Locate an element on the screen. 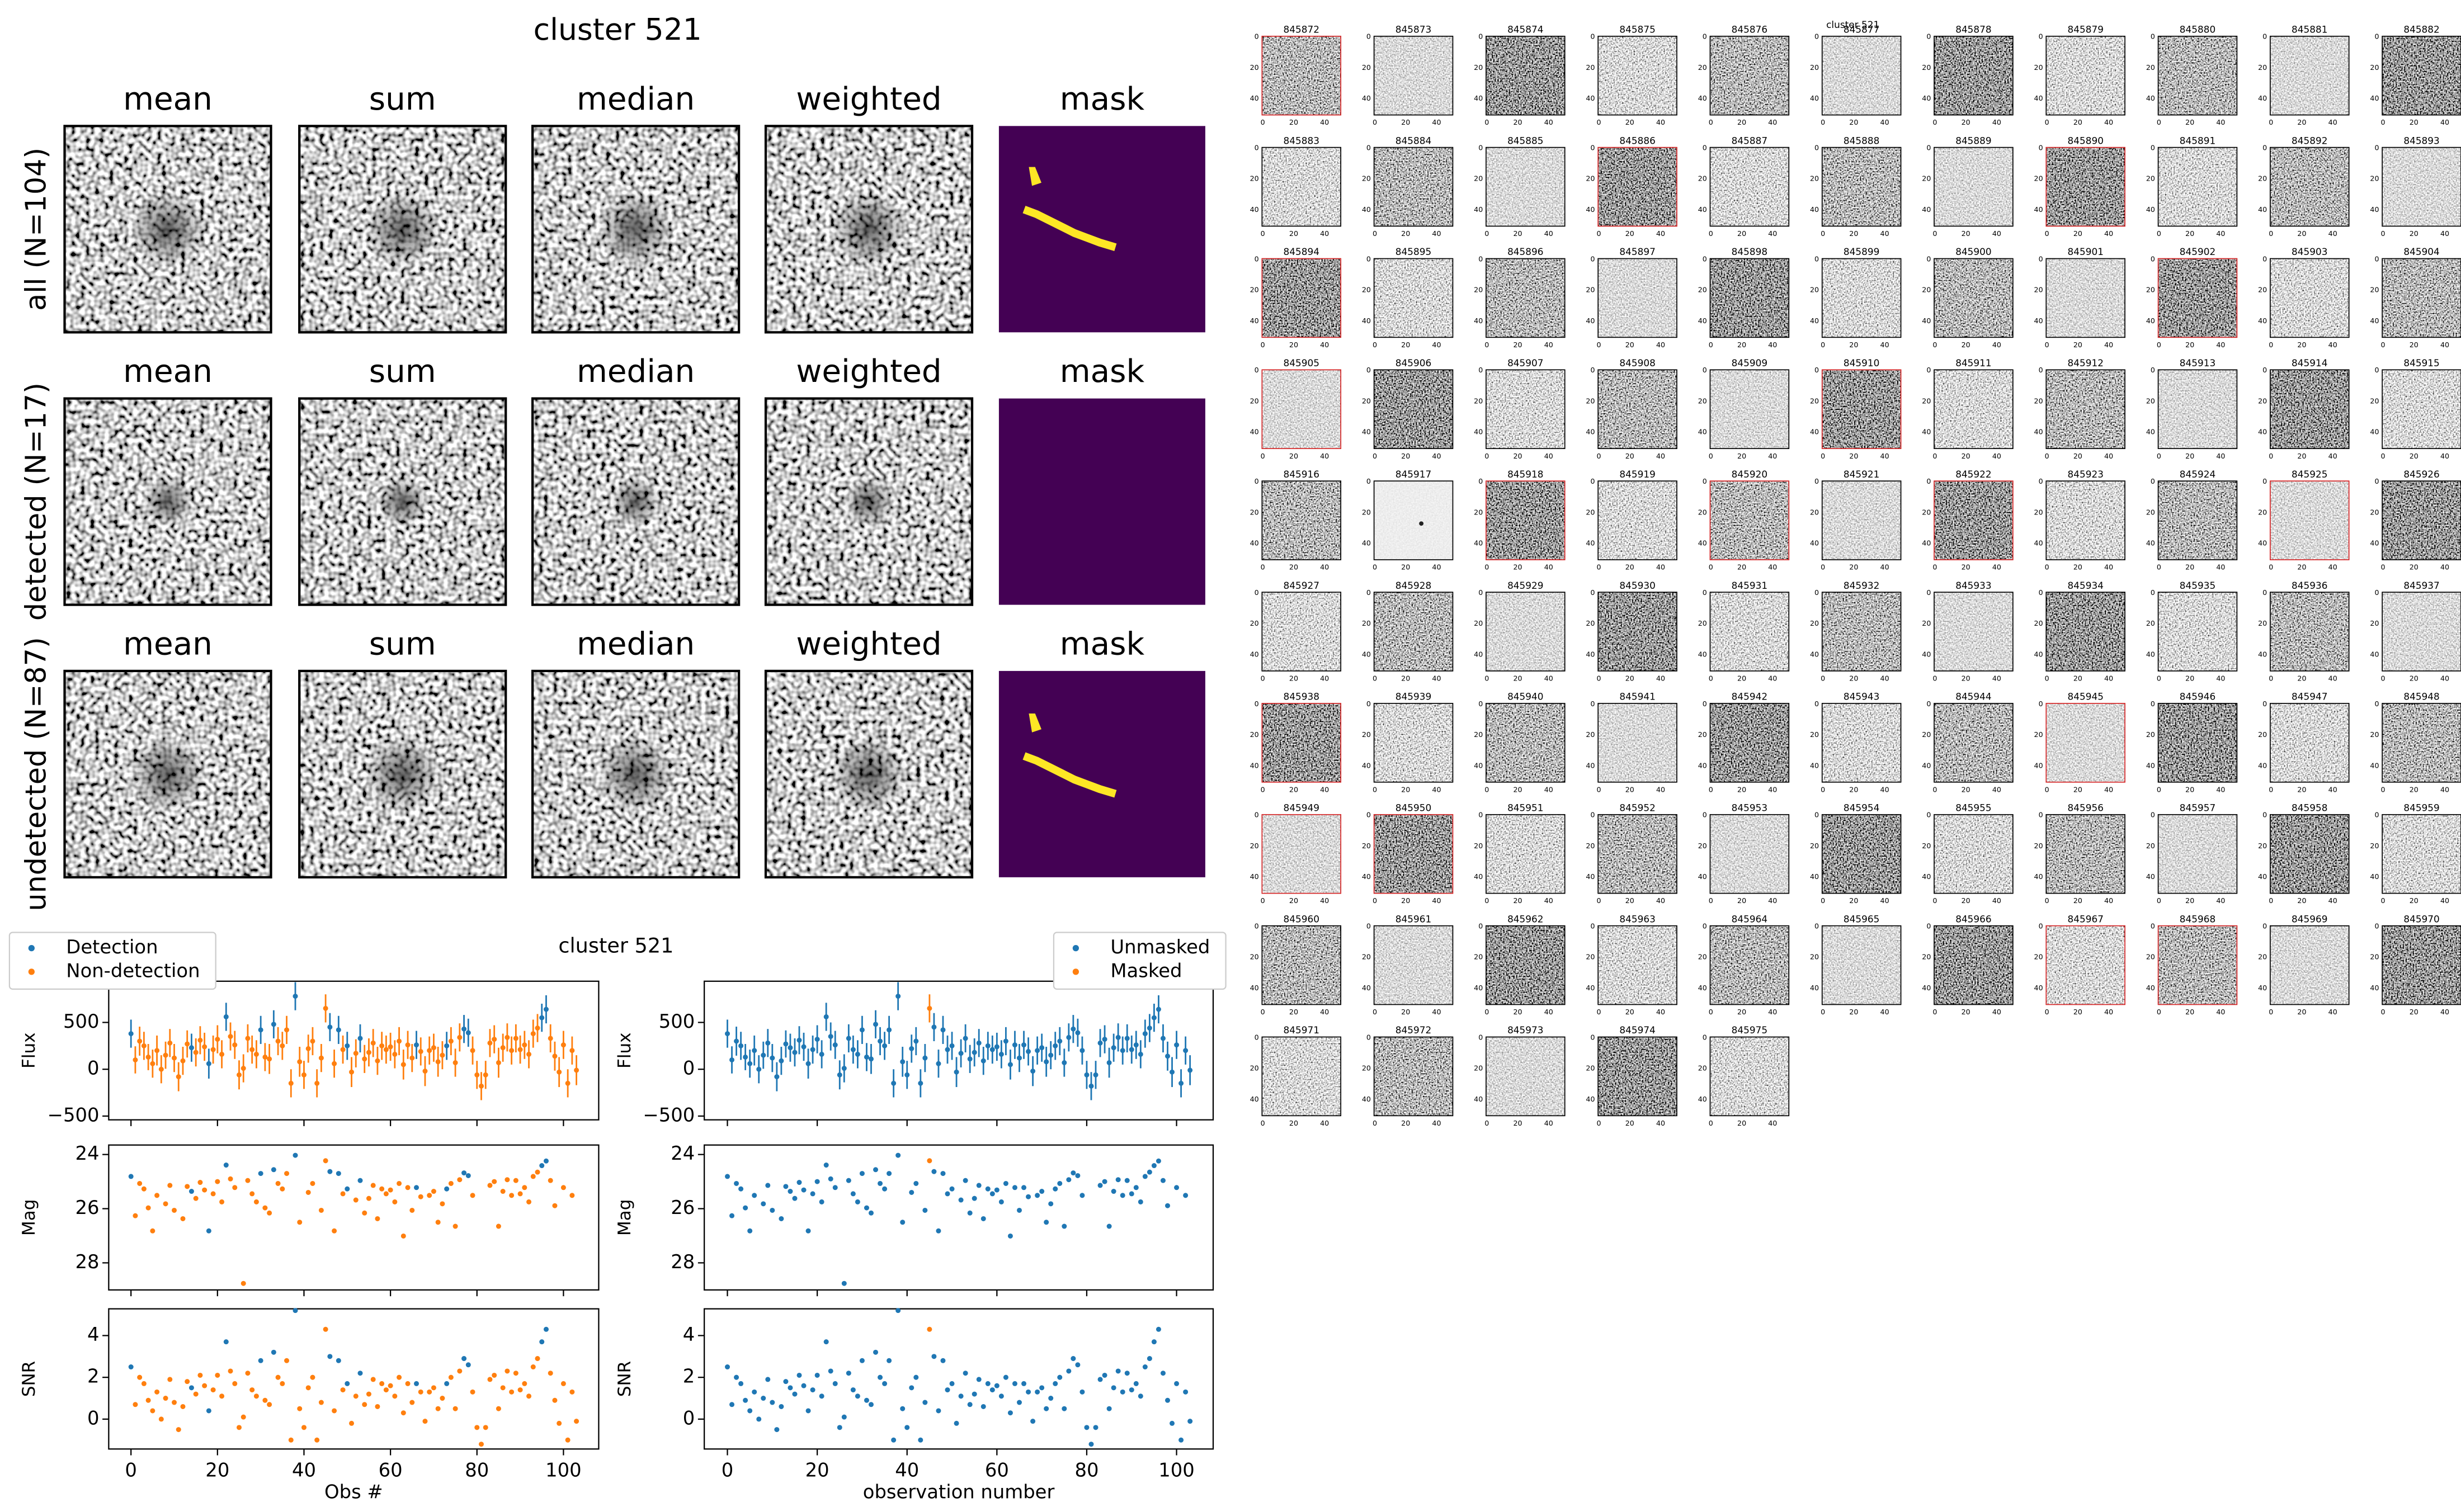  thumbnail-title: cluster 521 is located at coordinates (1852, 24).